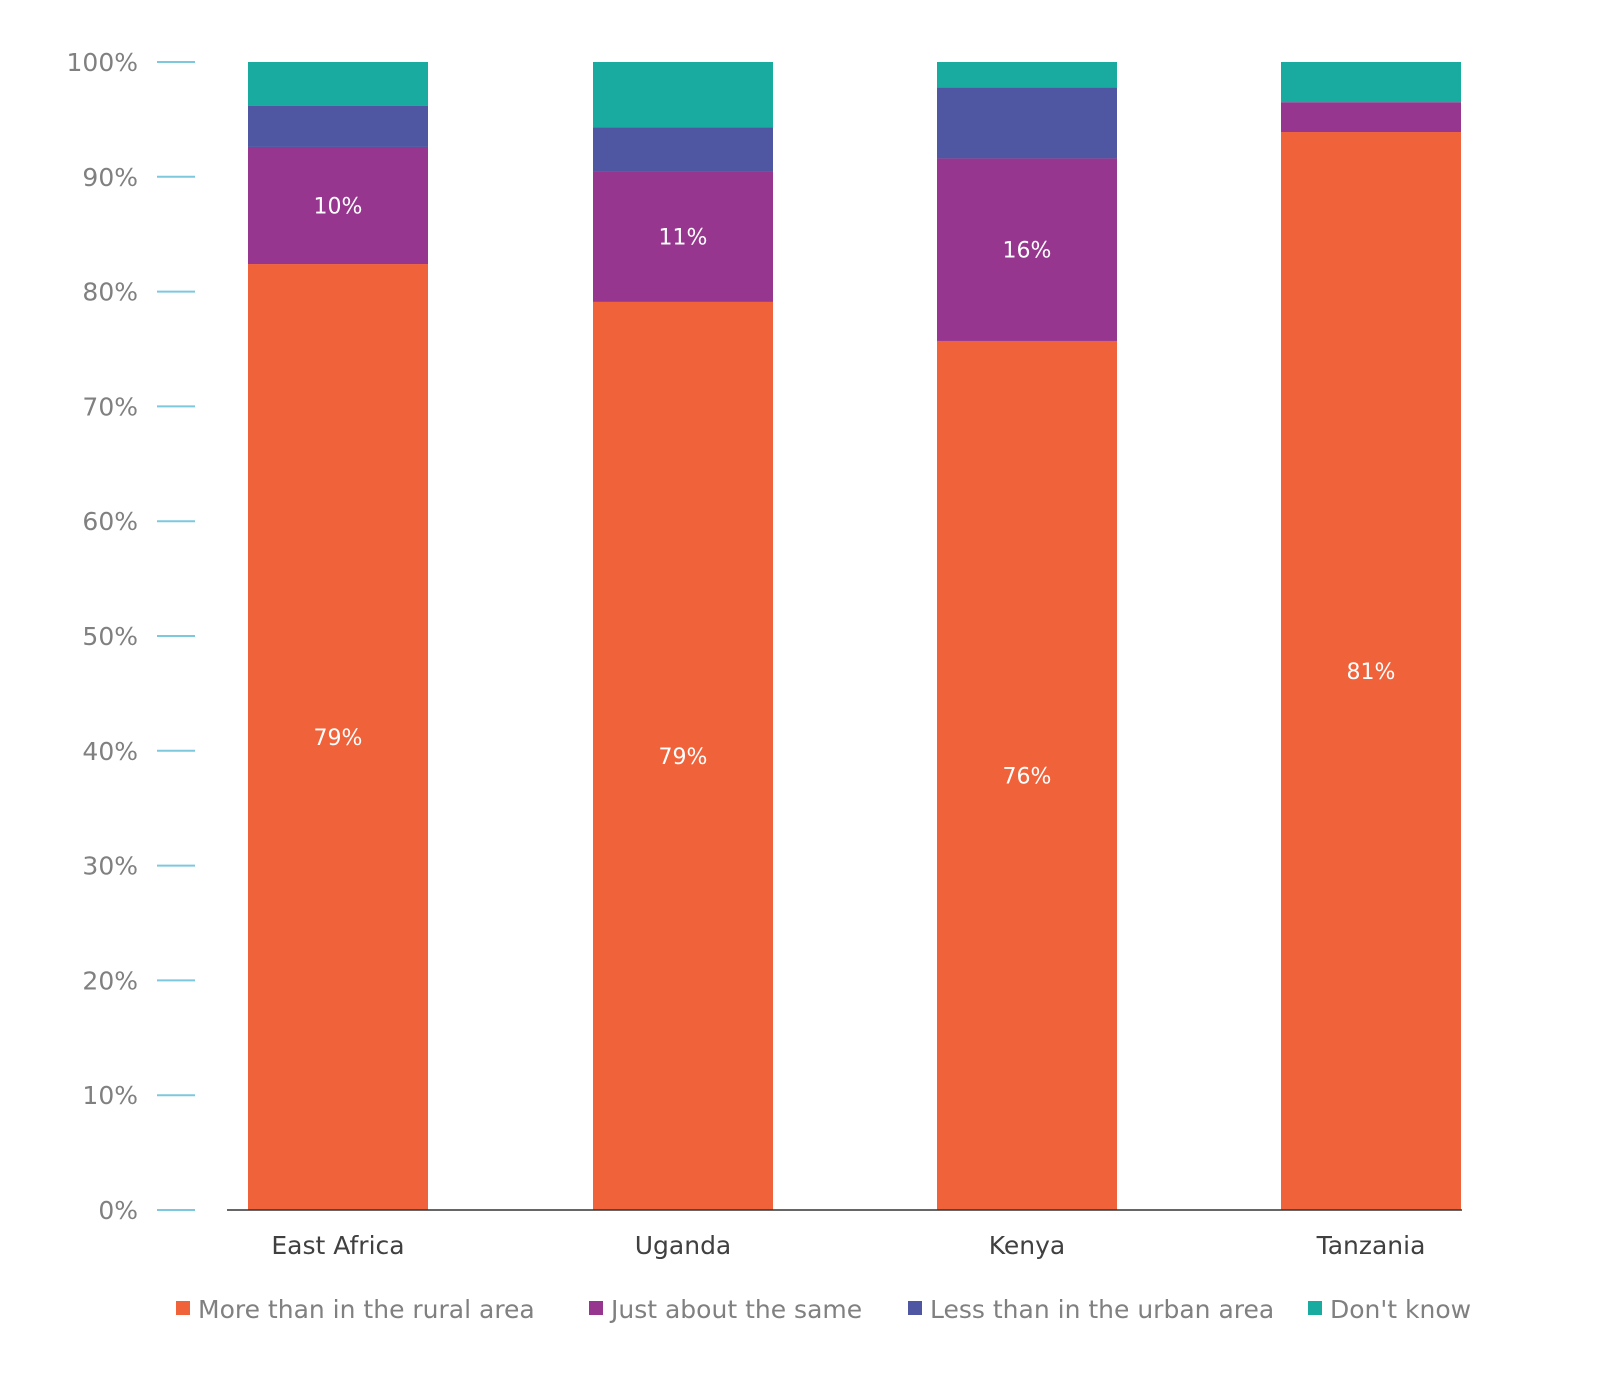 The image size is (1600, 1382). What do you see at coordinates (110, 1095) in the screenshot?
I see `y-tick-label: 10%` at bounding box center [110, 1095].